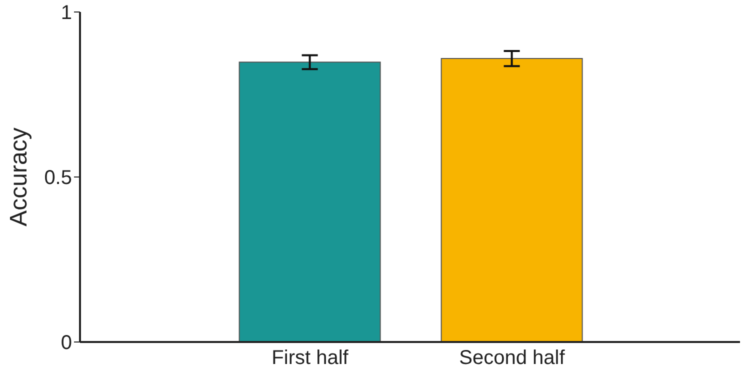 This screenshot has width=747, height=381. I want to click on y-tick-label: 0.5, so click(58, 178).